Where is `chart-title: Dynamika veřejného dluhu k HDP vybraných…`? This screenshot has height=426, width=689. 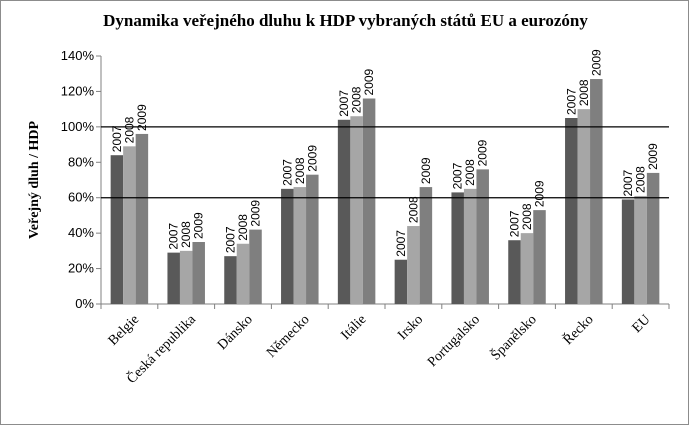 chart-title: Dynamika veřejného dluhu k HDP vybraných… is located at coordinates (345, 20).